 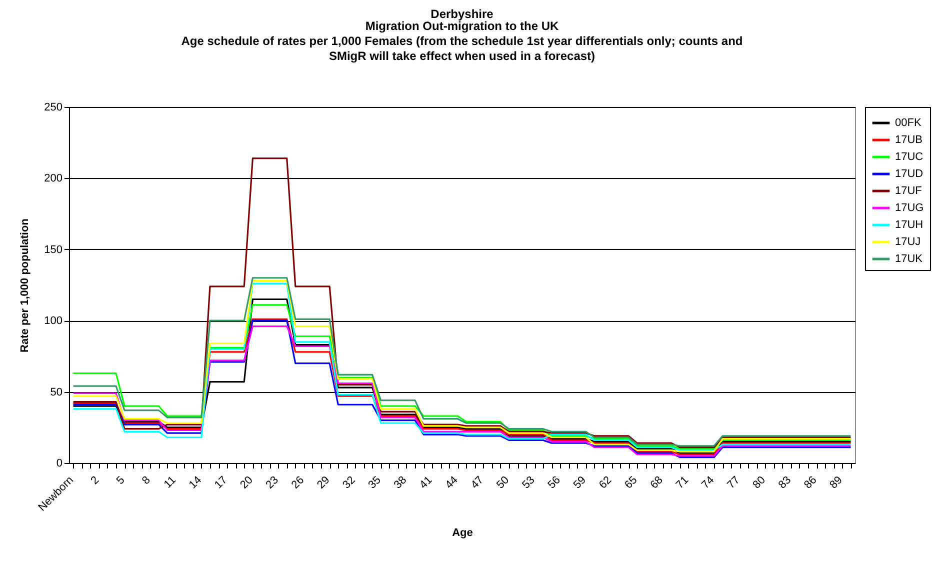 I want to click on y-tick-label: 50, so click(x=56, y=392).